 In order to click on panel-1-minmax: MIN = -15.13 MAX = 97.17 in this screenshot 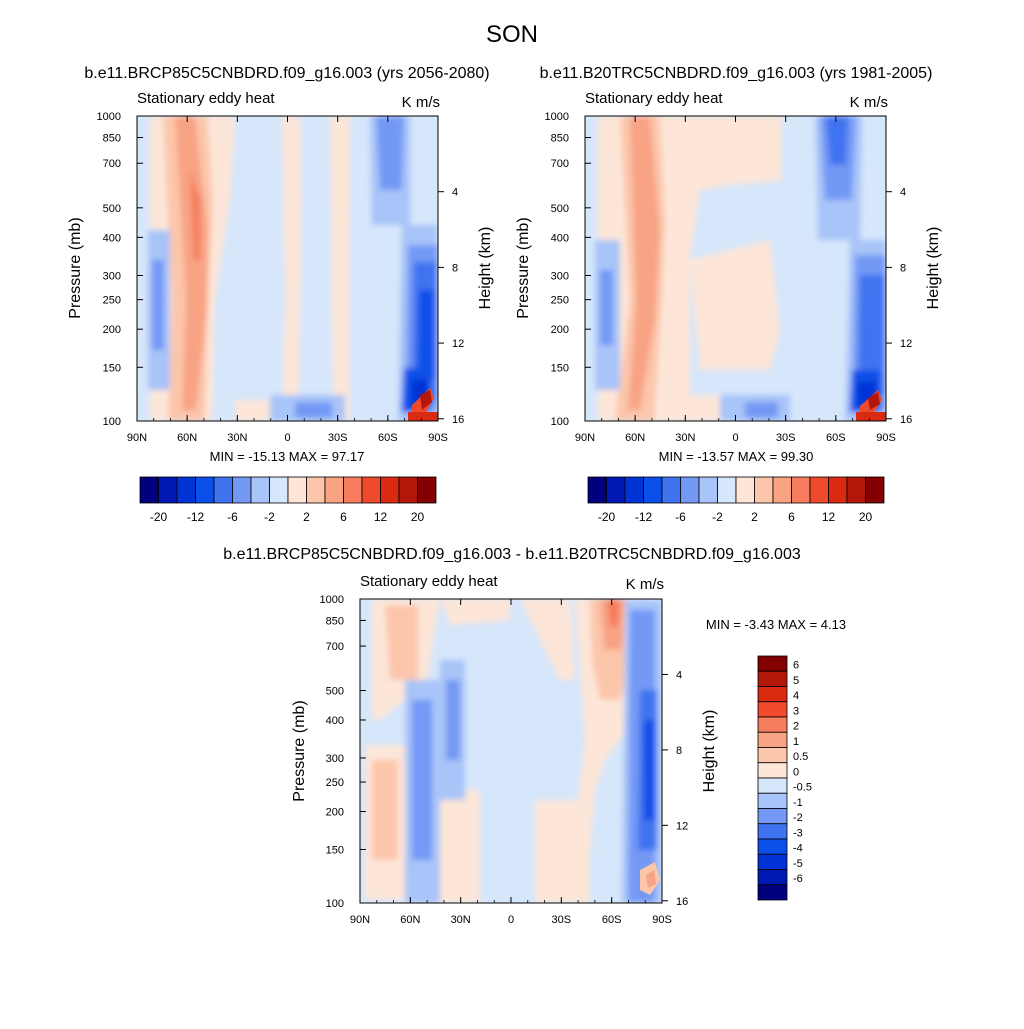, I will do `click(287, 456)`.